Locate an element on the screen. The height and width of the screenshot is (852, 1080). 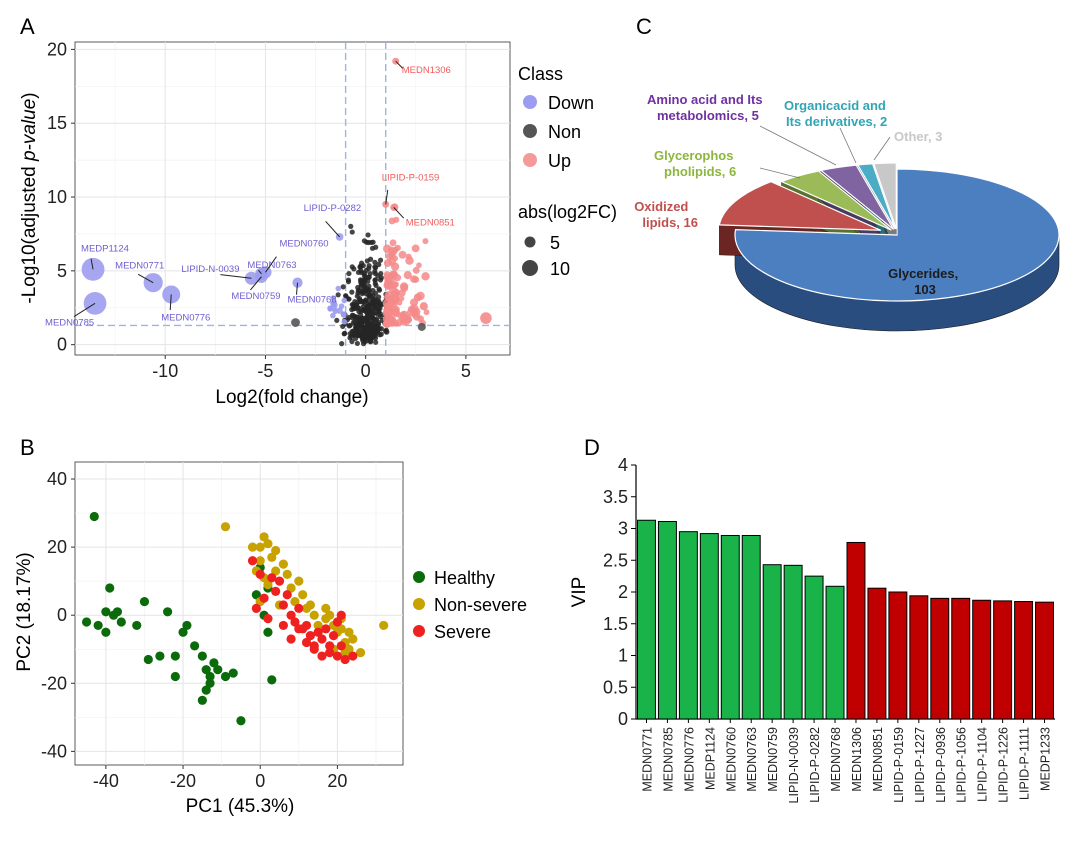
point-label: MEDP1124 is located at coordinates (105, 248).